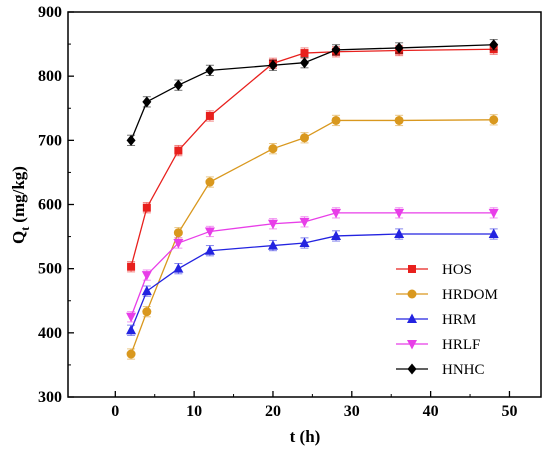 This screenshot has height=456, width=550. What do you see at coordinates (305, 436) in the screenshot?
I see `x-axis-title: t (h)` at bounding box center [305, 436].